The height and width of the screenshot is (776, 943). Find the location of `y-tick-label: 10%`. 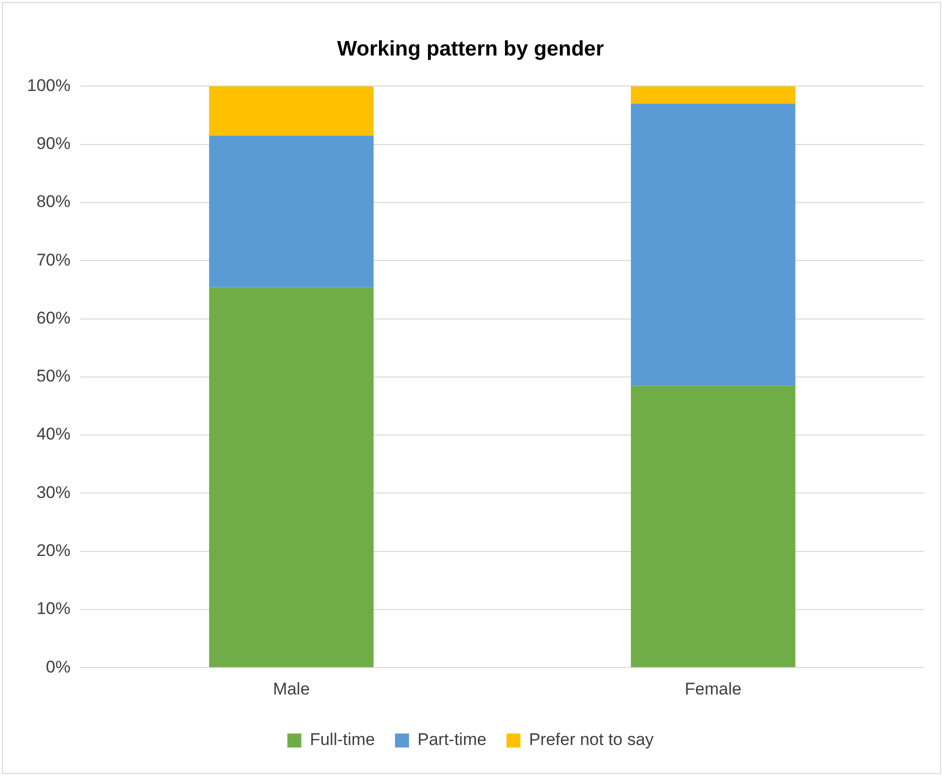

y-tick-label: 10% is located at coordinates (53, 608).